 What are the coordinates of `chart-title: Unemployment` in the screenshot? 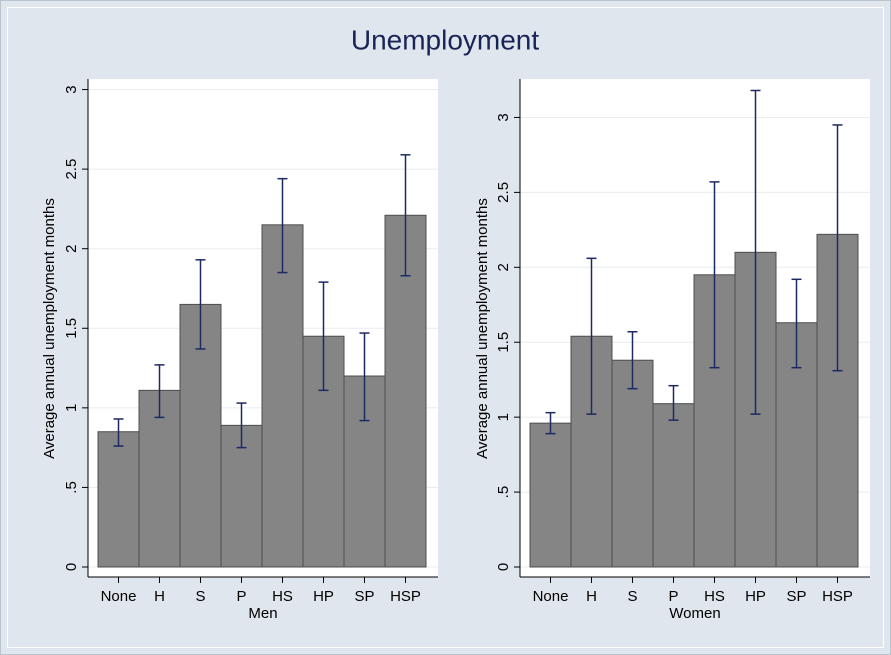 It's located at (445, 39).